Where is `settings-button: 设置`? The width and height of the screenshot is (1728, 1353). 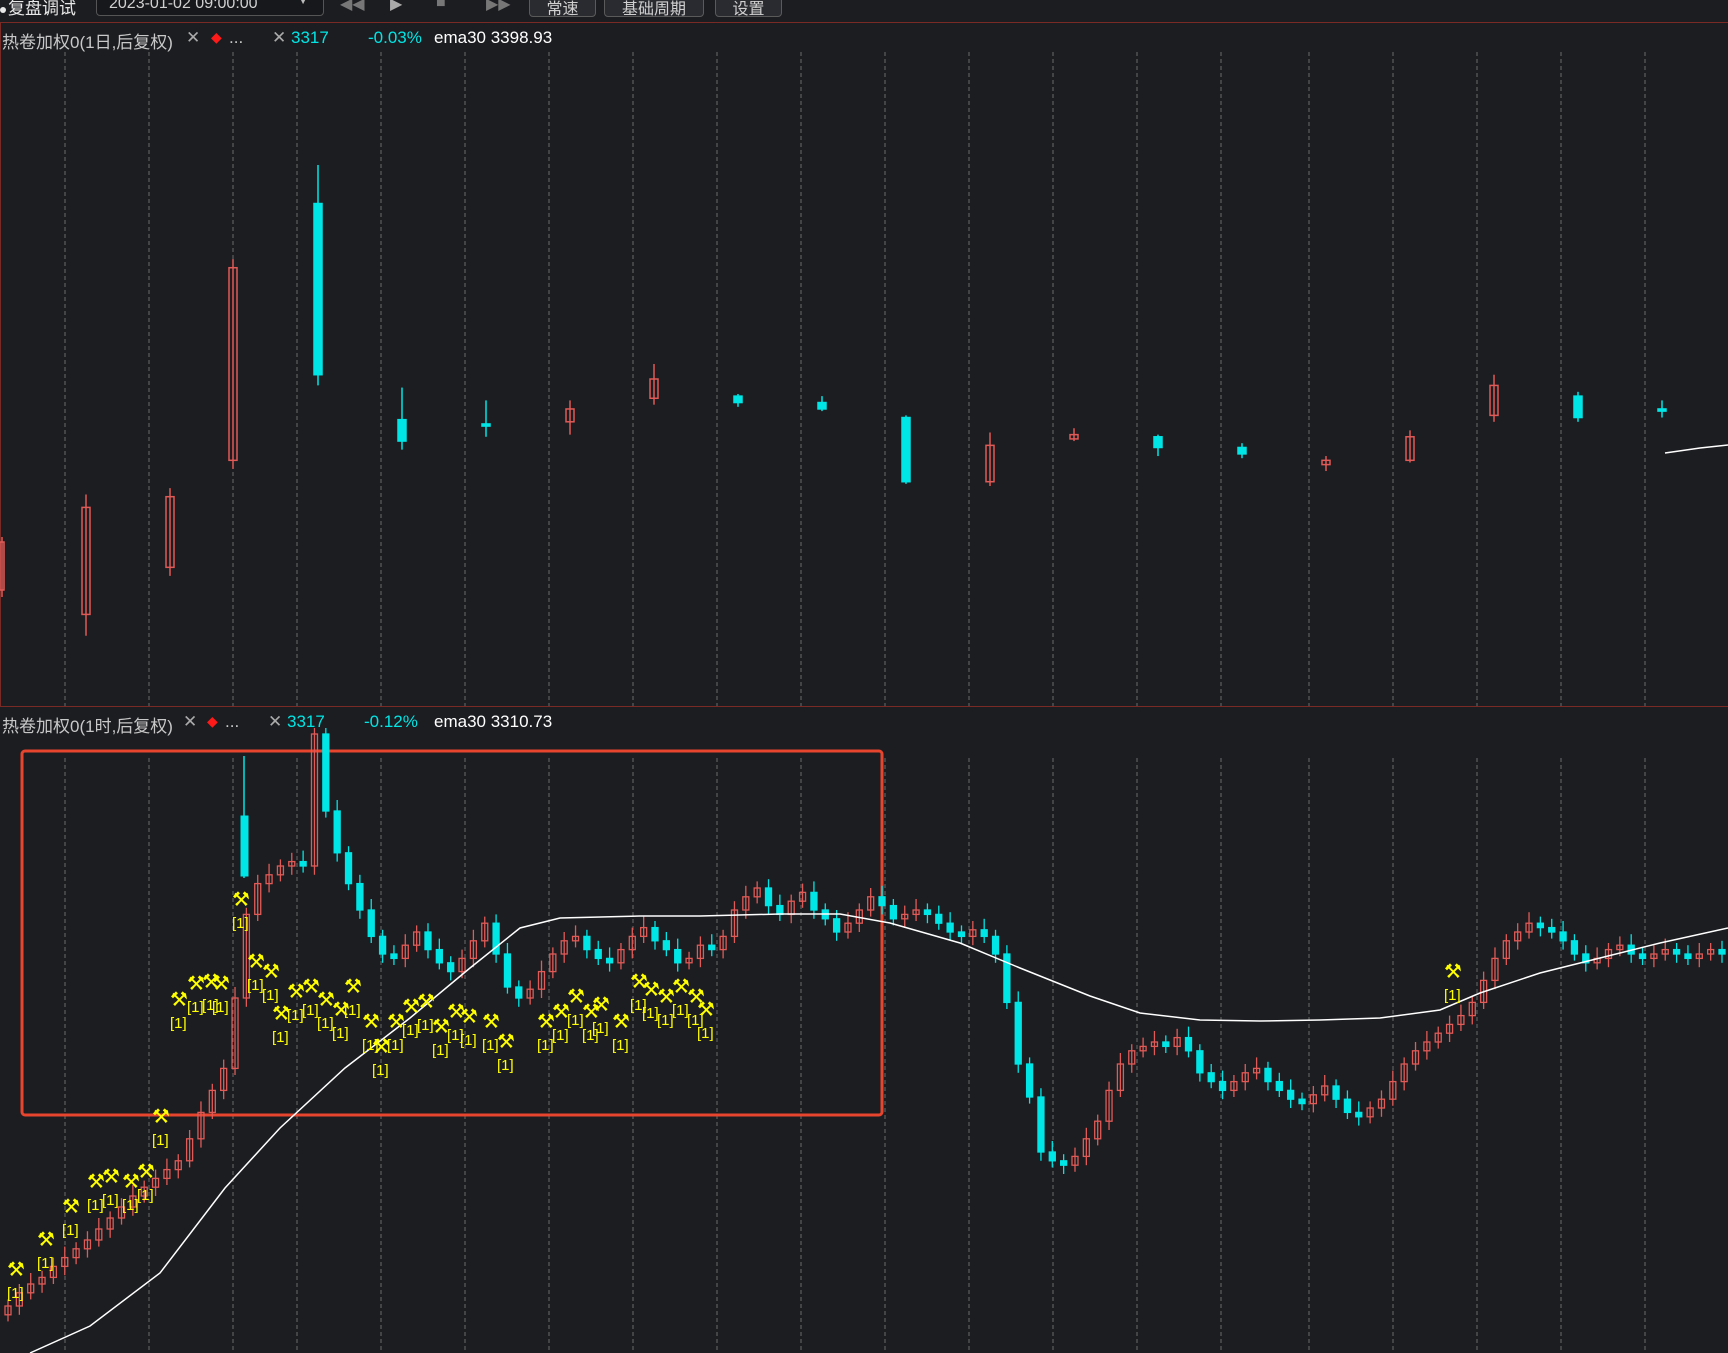
settings-button: 设置 is located at coordinates (748, 9).